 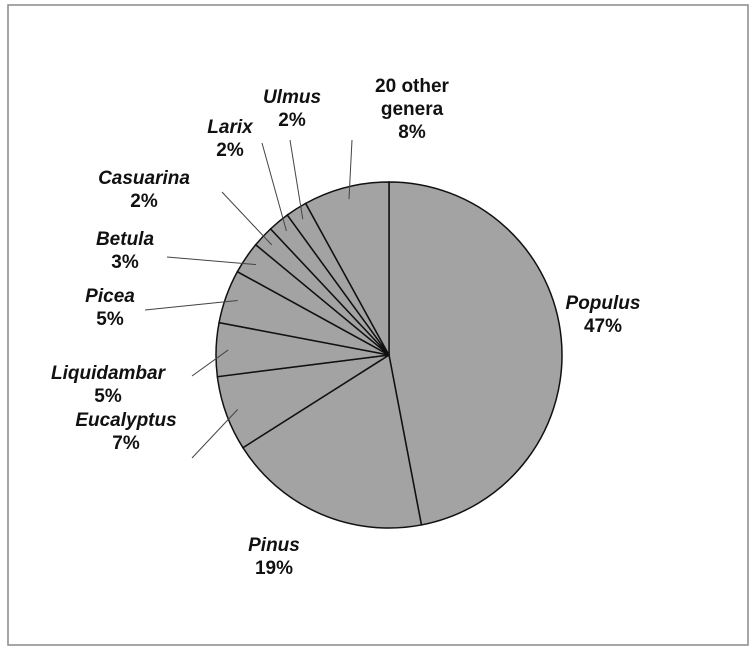 I want to click on value-label: 7%, so click(x=126, y=443).